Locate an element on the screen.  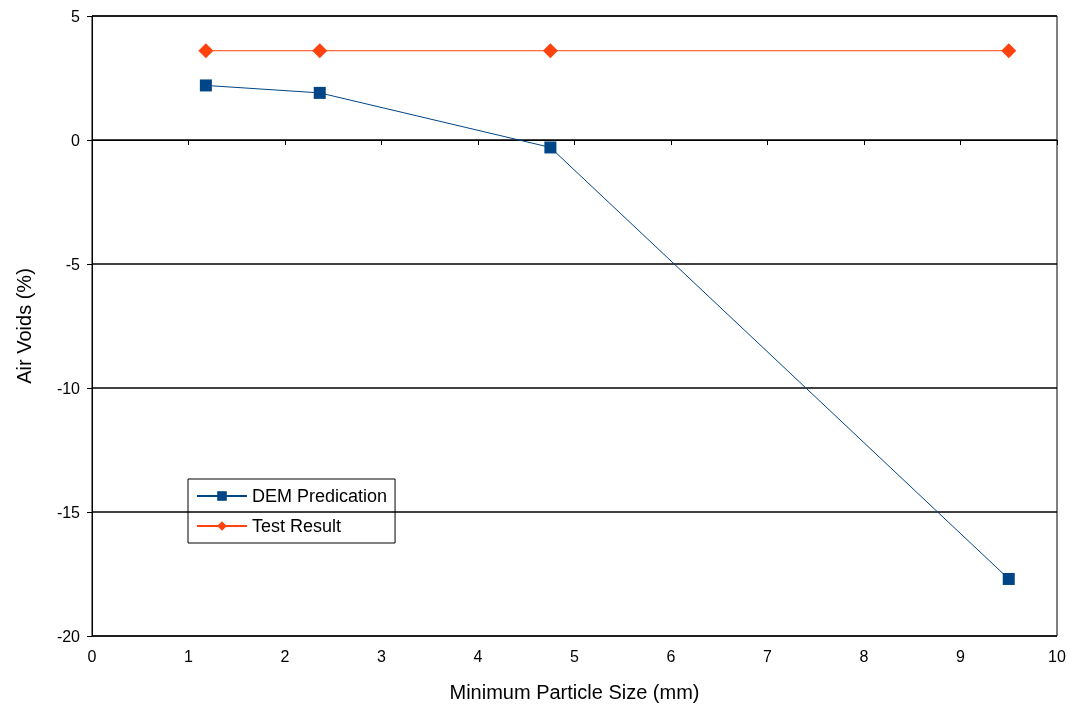
x-tick-label: 4 is located at coordinates (478, 656).